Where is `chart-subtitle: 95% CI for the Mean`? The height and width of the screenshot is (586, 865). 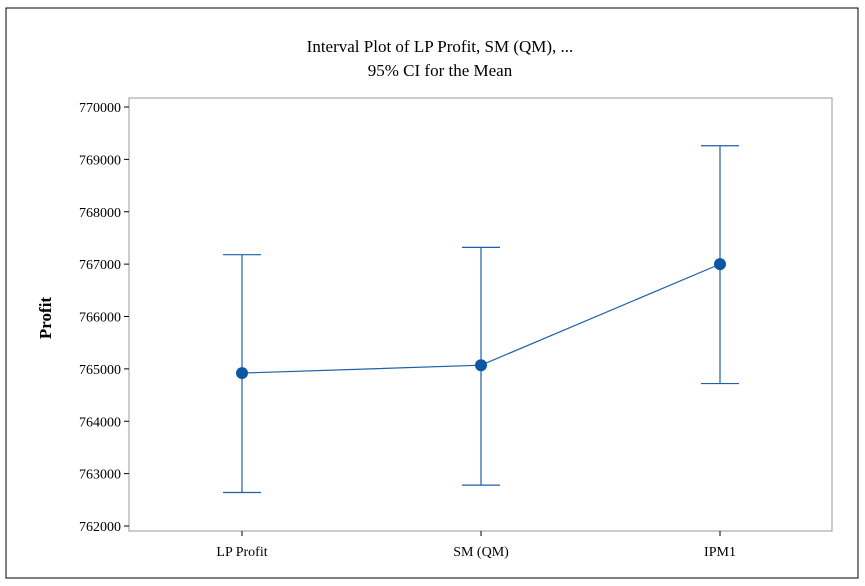
chart-subtitle: 95% CI for the Mean is located at coordinates (440, 70).